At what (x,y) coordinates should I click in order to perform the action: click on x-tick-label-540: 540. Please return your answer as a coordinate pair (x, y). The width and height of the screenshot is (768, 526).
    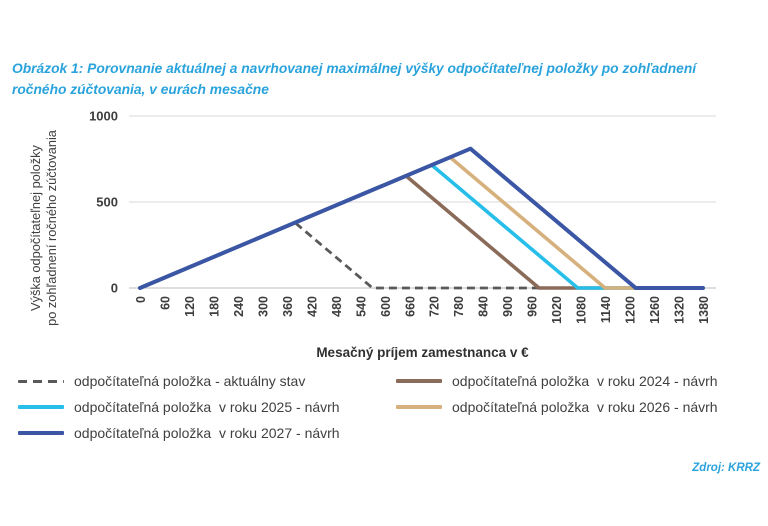
    Looking at the image, I should click on (361, 306).